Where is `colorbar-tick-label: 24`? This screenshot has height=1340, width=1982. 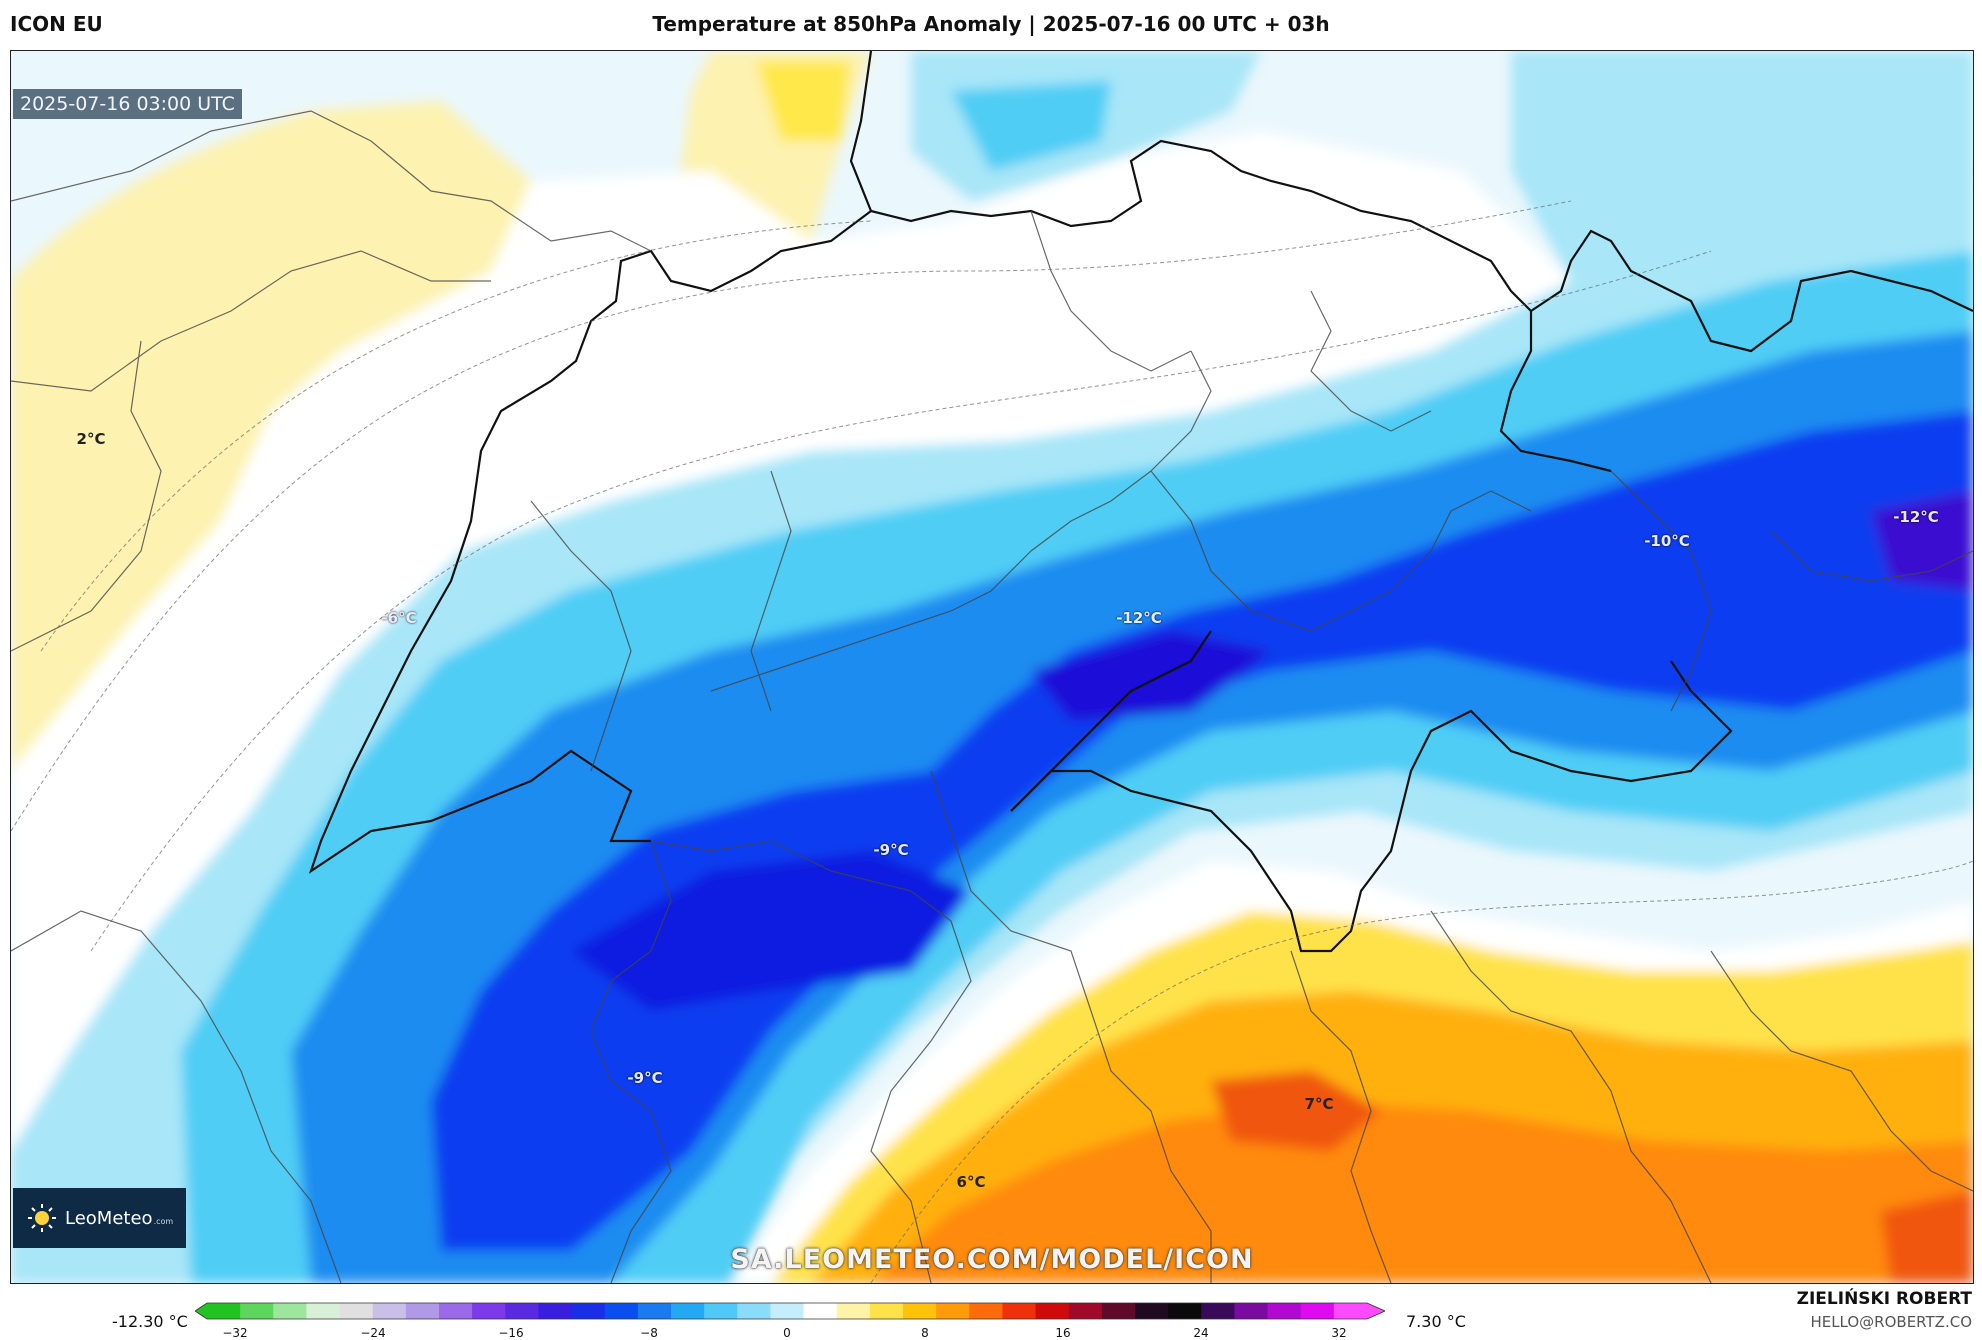
colorbar-tick-label: 24 is located at coordinates (1201, 1333).